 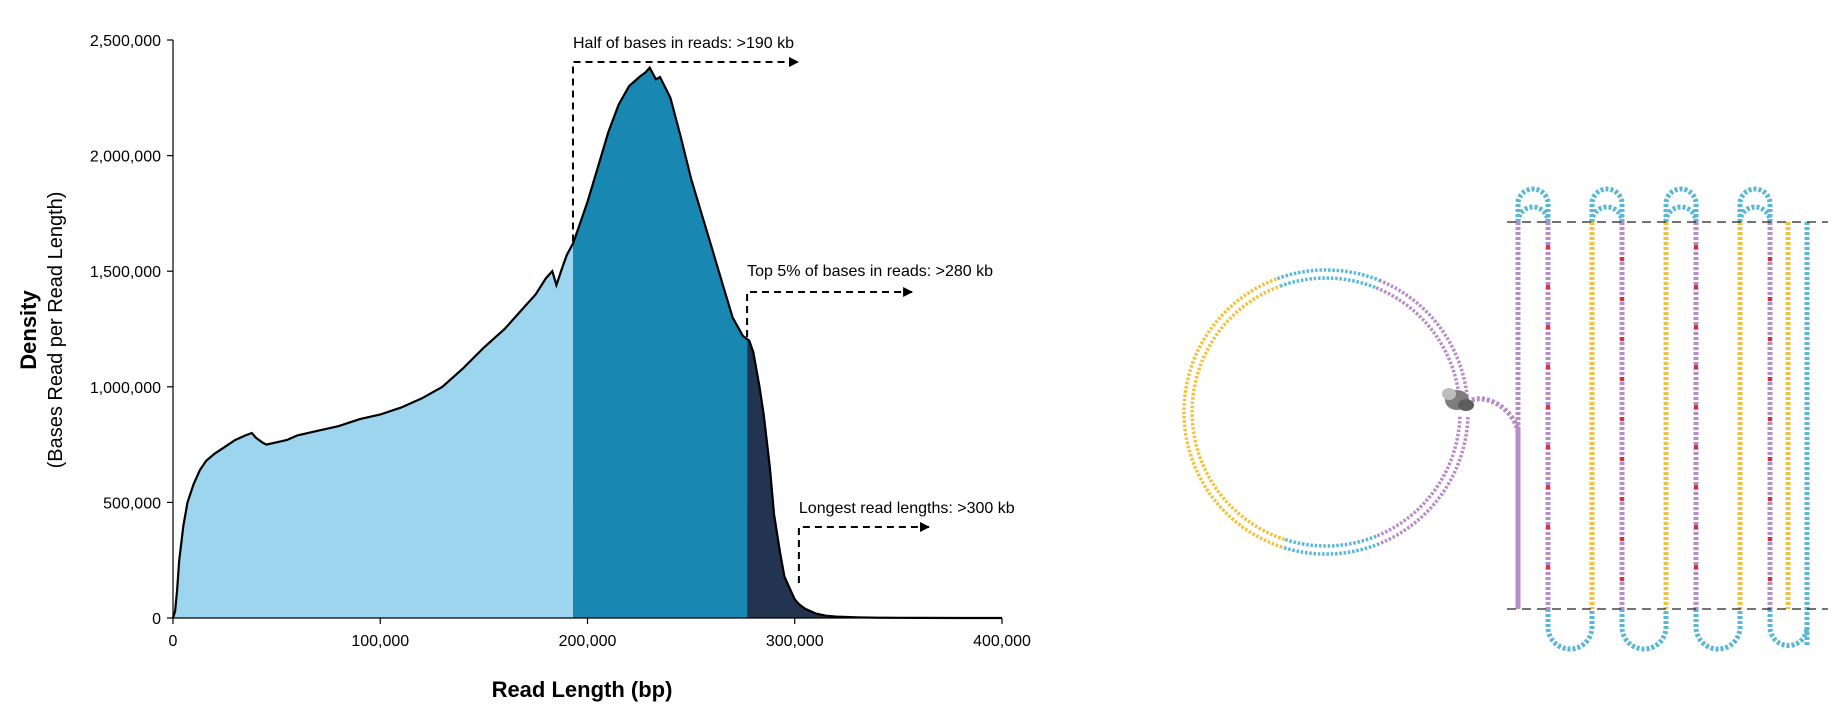 I want to click on x-tick-label: 300,000, so click(x=795, y=641).